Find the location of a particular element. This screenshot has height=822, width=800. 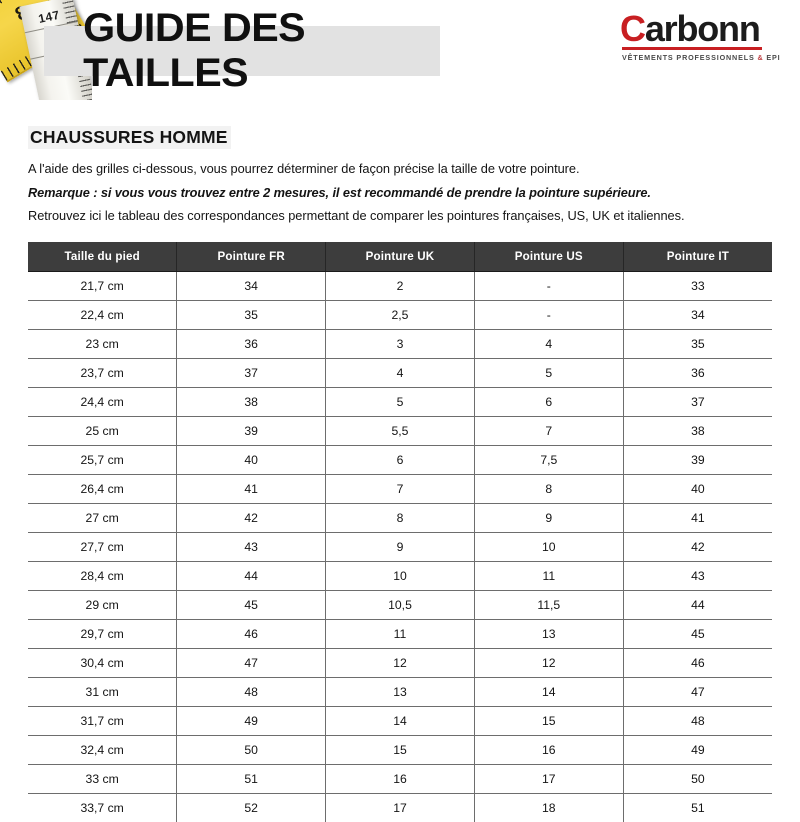

table-column-header: Taille du pied is located at coordinates (103, 257).